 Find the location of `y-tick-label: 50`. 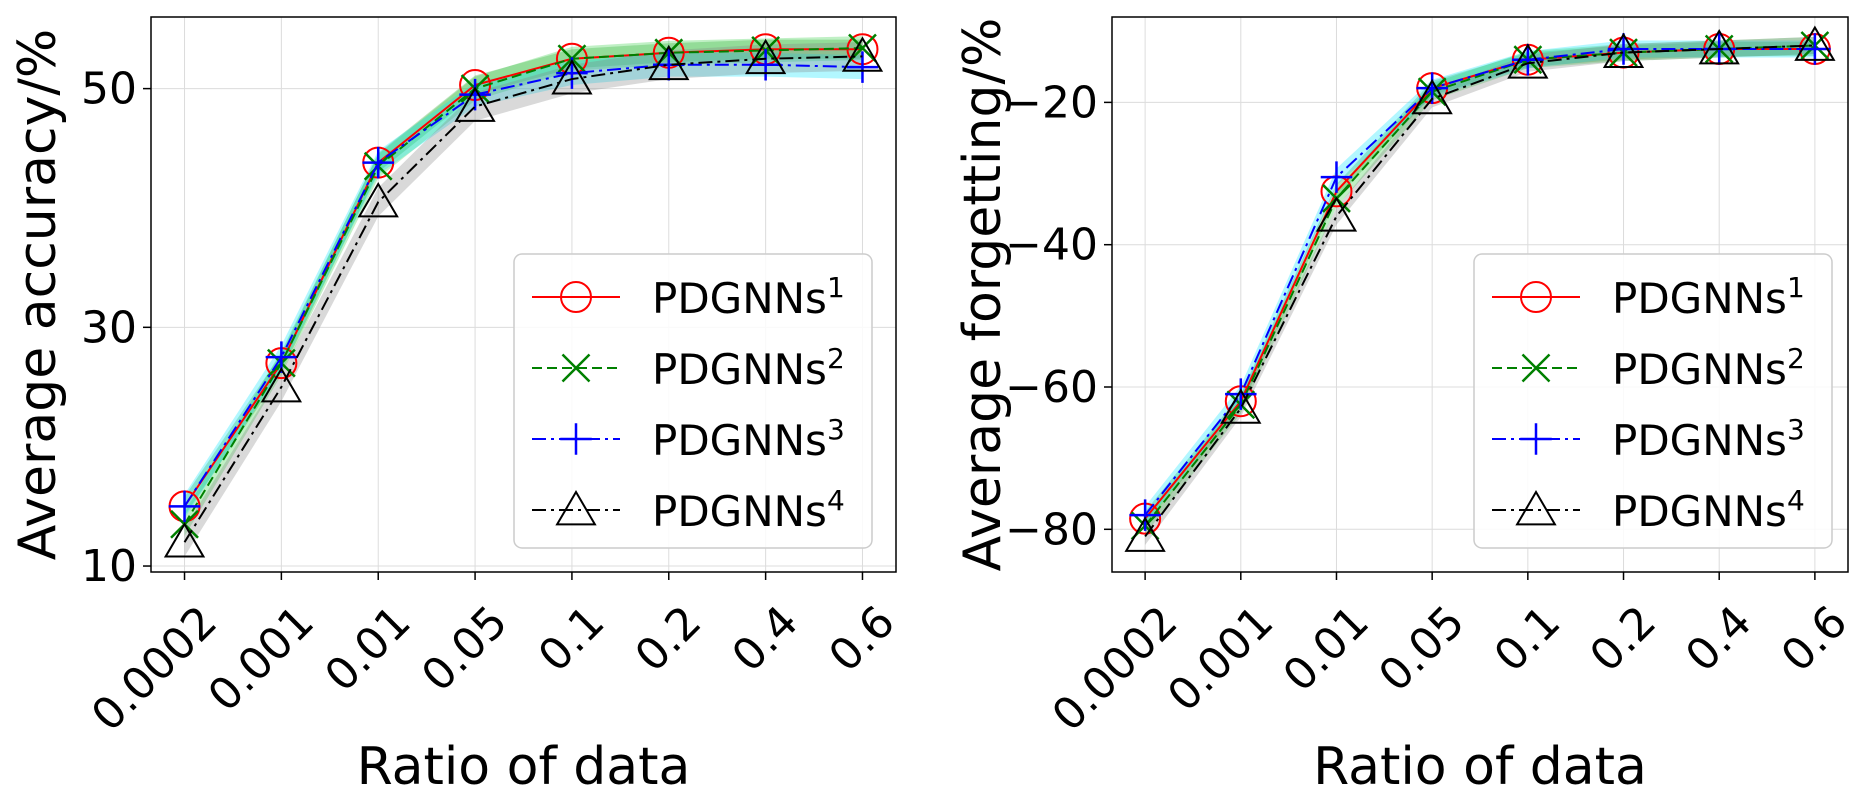

y-tick-label: 50 is located at coordinates (109, 89).